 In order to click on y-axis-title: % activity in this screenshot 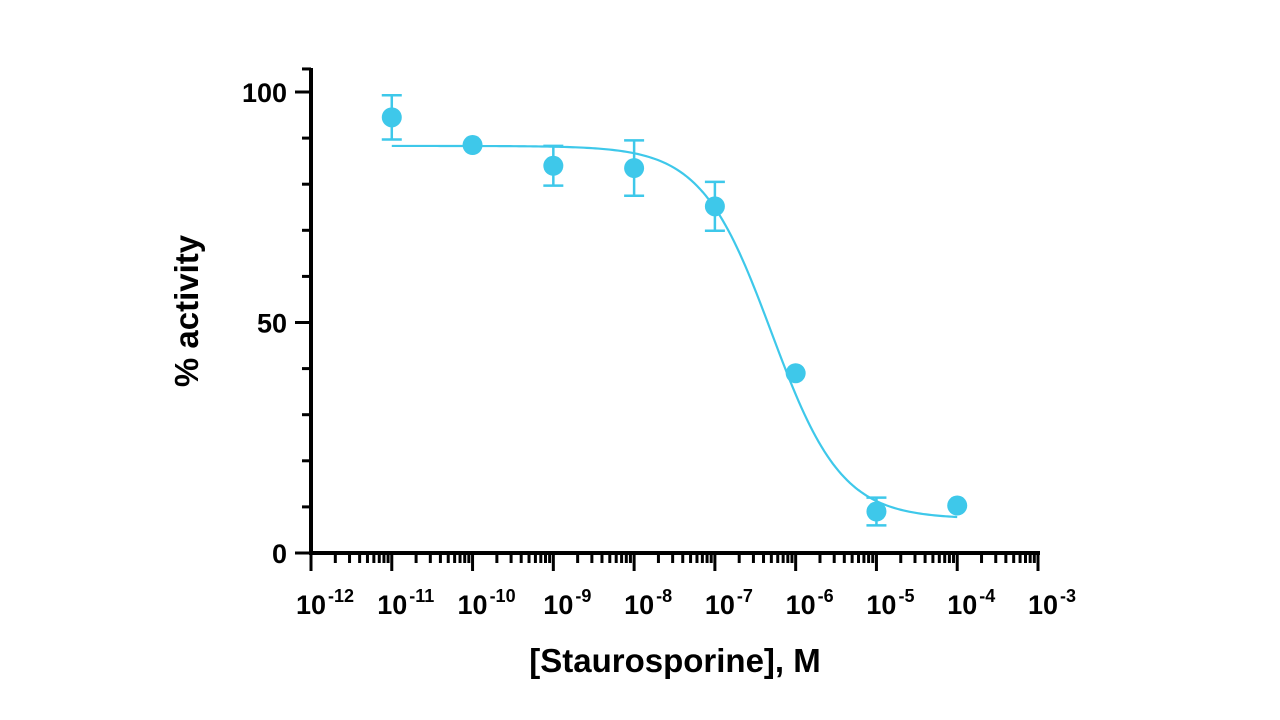, I will do `click(186, 310)`.